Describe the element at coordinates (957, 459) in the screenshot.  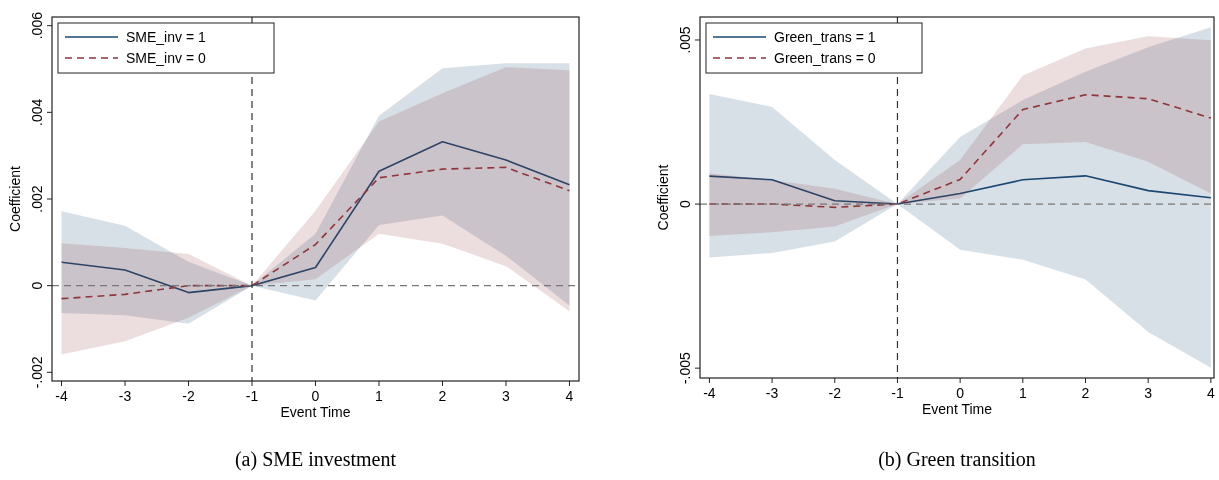
I see `text: (b) Green transition` at that location.